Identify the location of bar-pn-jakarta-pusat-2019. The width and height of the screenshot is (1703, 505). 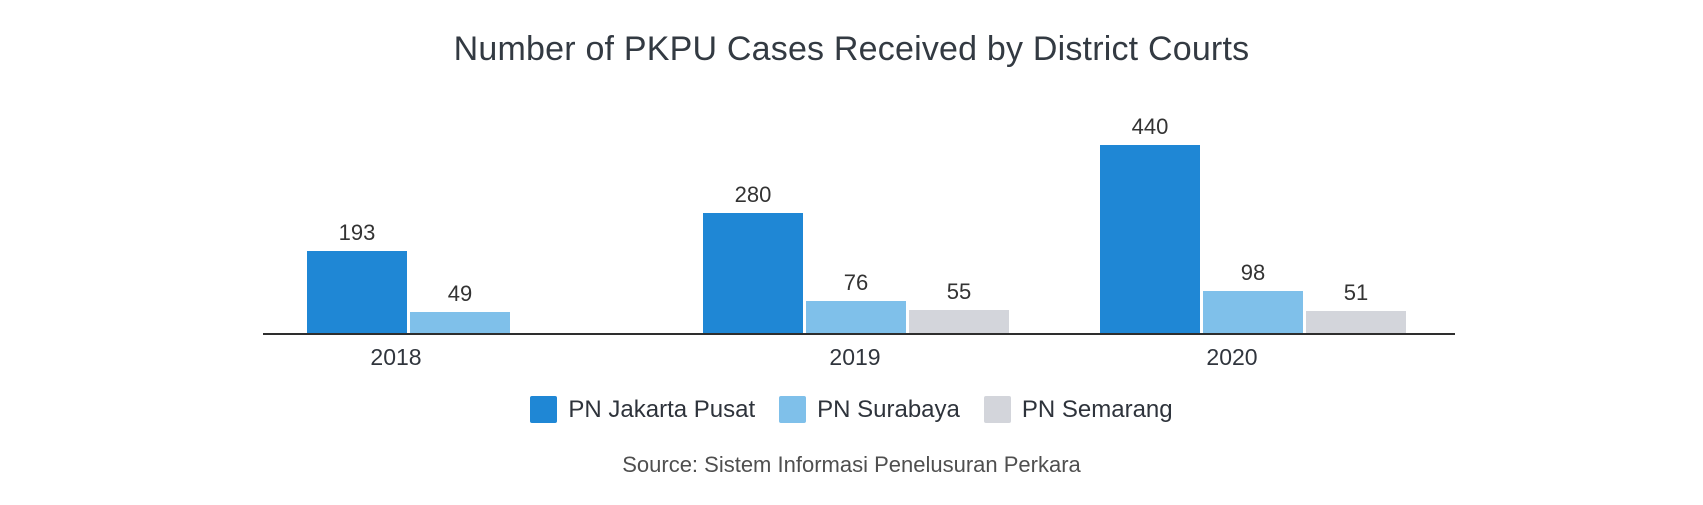
(753, 273).